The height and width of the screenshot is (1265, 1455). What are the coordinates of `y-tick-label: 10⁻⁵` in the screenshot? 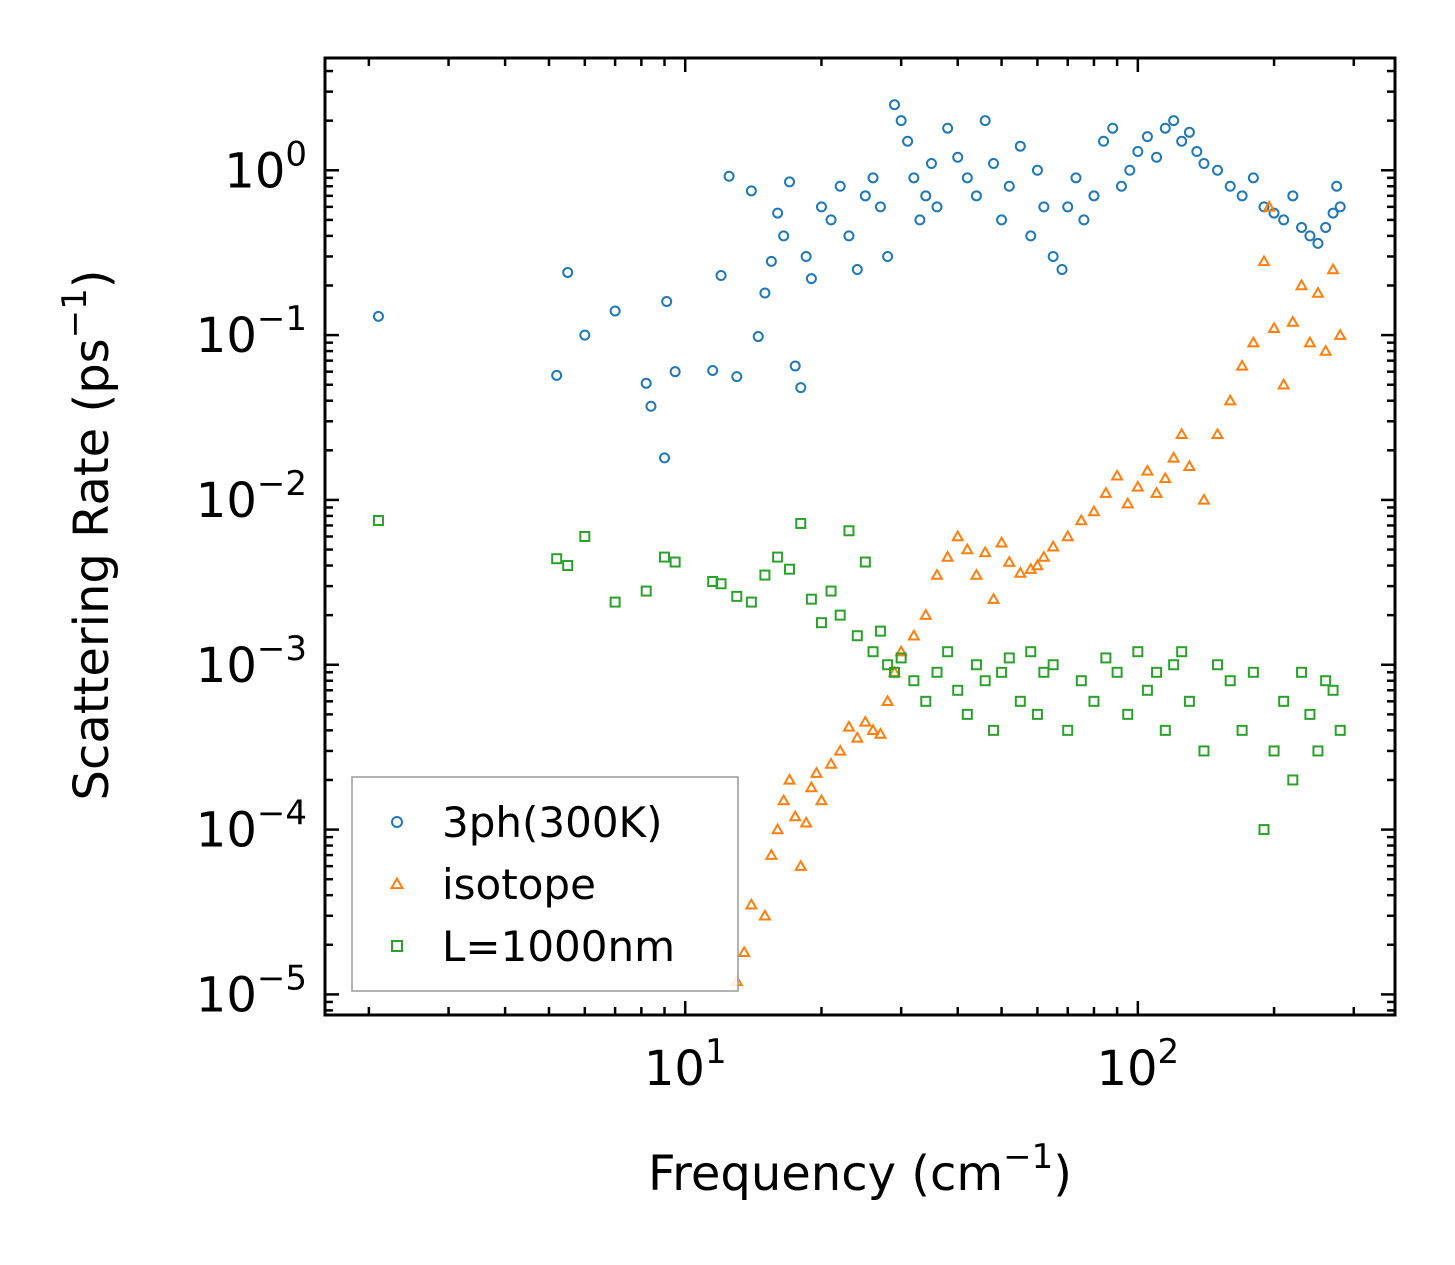 It's located at (251, 990).